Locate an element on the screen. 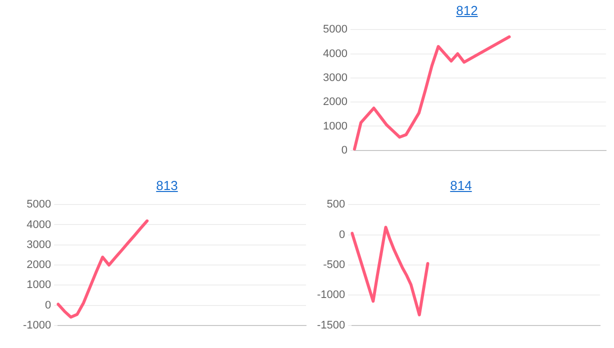 The image size is (614, 348). y-tick-label: -500 is located at coordinates (334, 265).